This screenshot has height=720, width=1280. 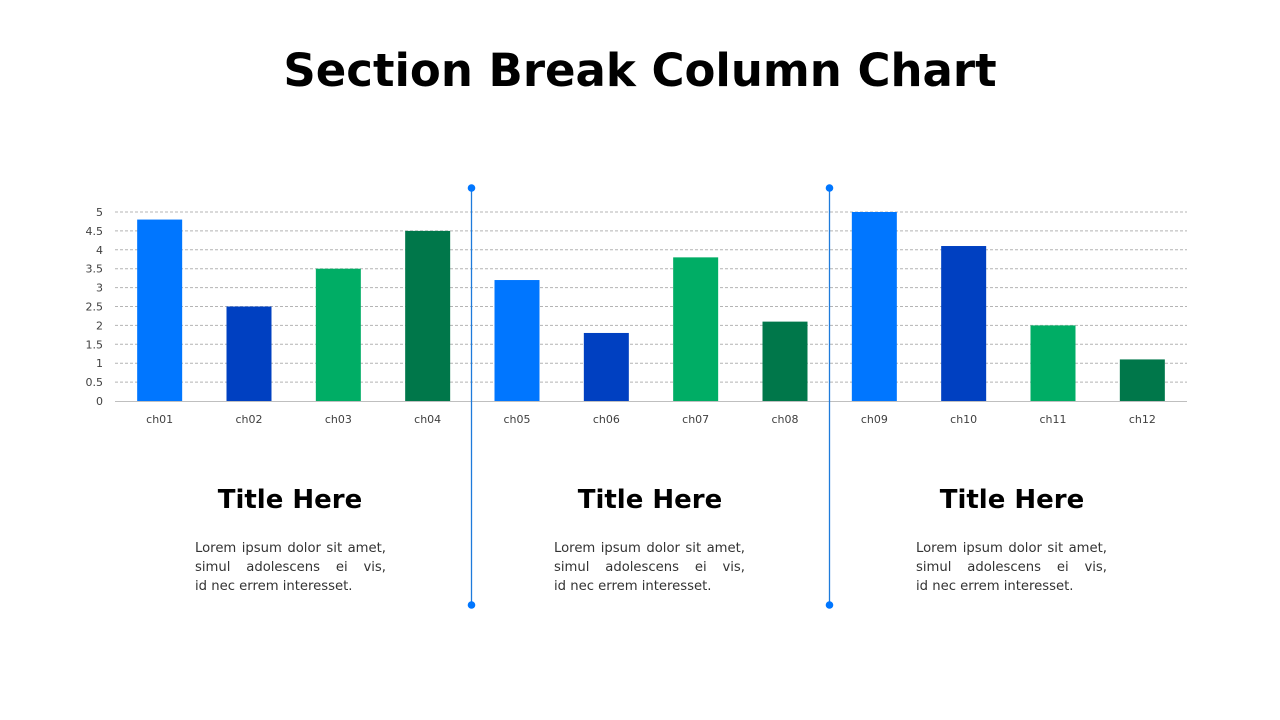 What do you see at coordinates (606, 419) in the screenshot?
I see `x-tick-label: ch06` at bounding box center [606, 419].